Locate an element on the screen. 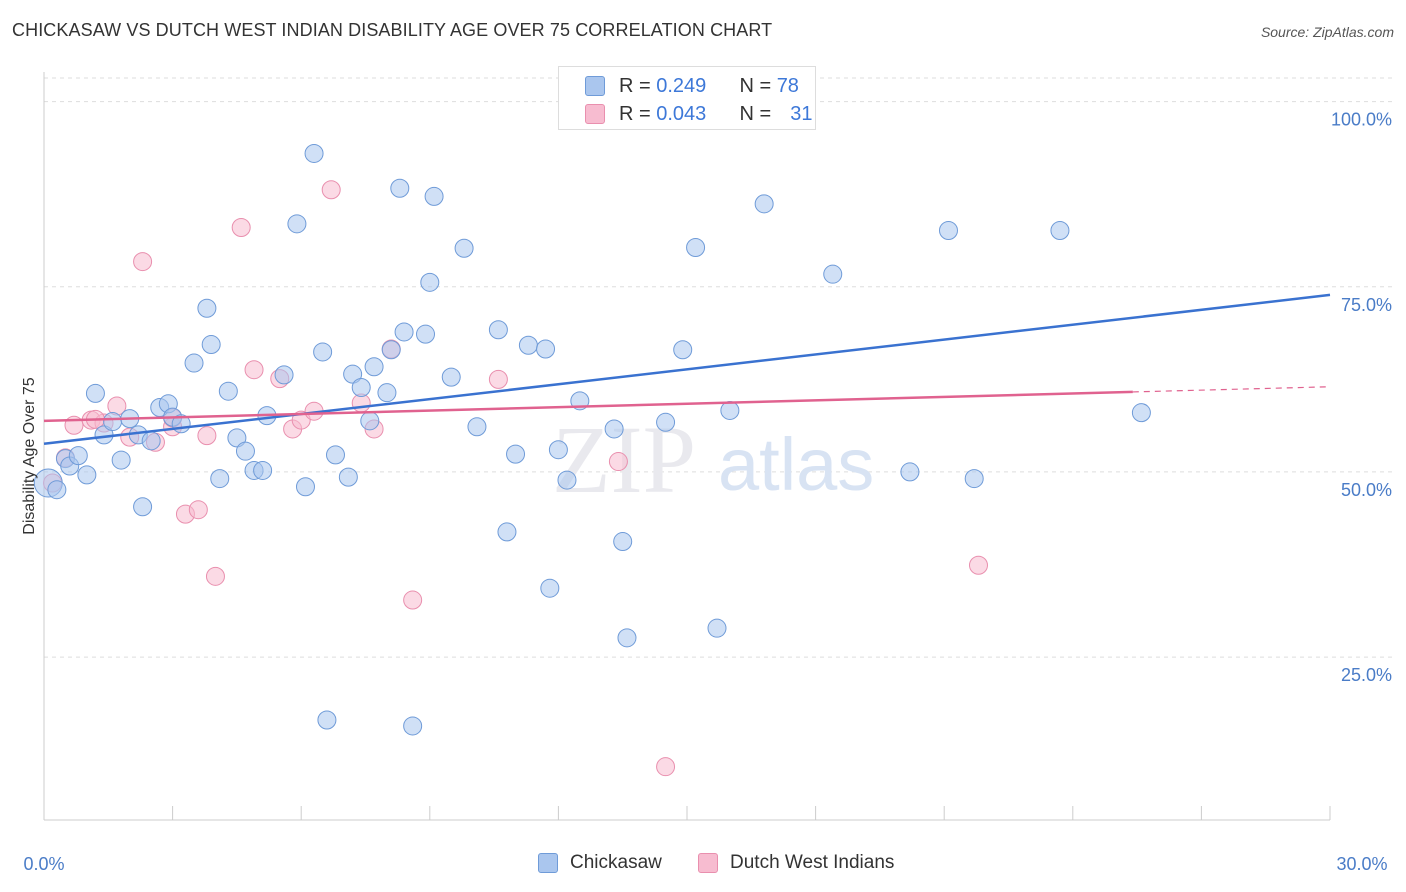 The height and width of the screenshot is (892, 1406). legend-item-dutch-west-indians: Dutch West Indians is located at coordinates (796, 863).